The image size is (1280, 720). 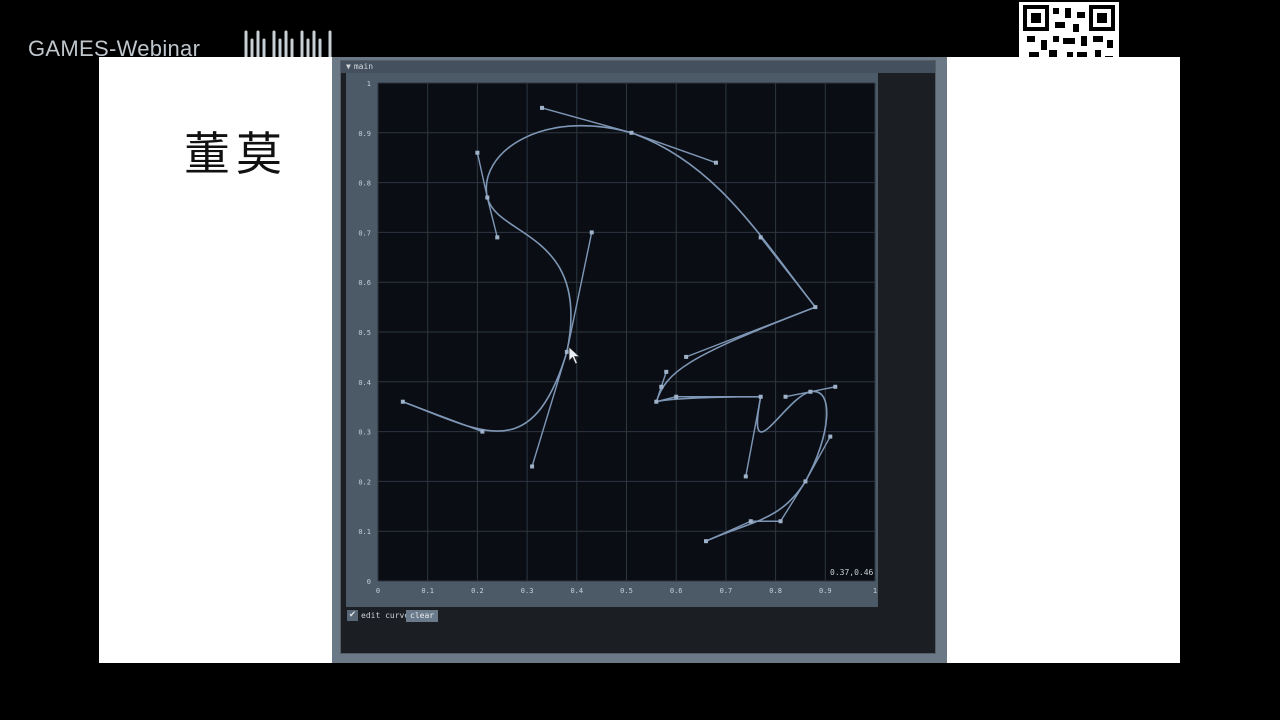 What do you see at coordinates (378, 591) in the screenshot?
I see `x-tick-label: 0` at bounding box center [378, 591].